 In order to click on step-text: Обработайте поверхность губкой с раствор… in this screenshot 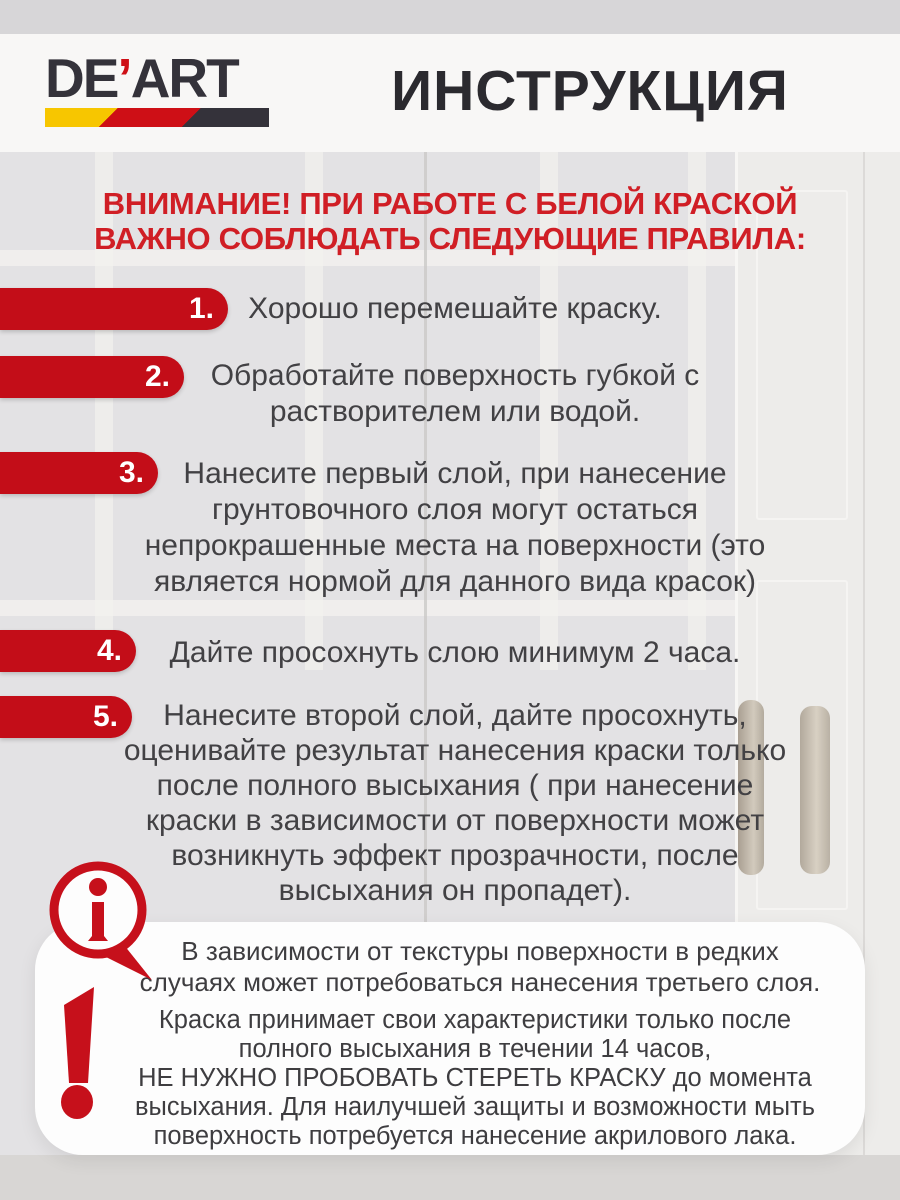, I will do `click(455, 393)`.